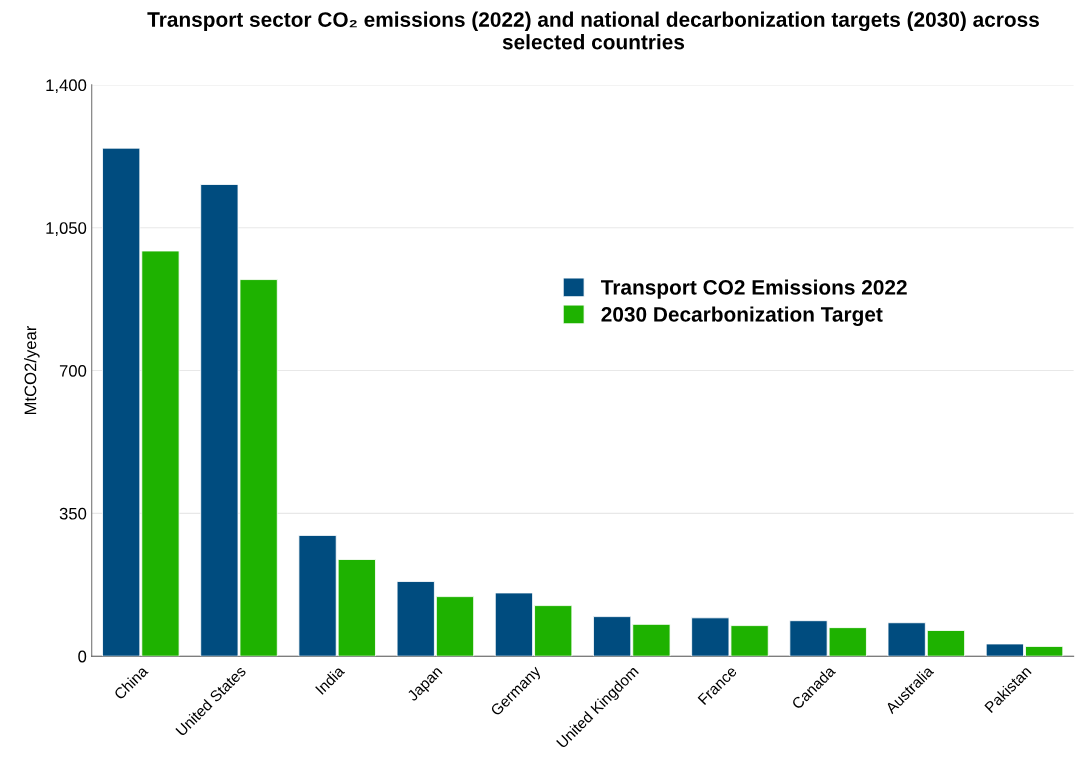 The image size is (1079, 772). What do you see at coordinates (32, 370) in the screenshot?
I see `y-axis-title: MtCO2/year` at bounding box center [32, 370].